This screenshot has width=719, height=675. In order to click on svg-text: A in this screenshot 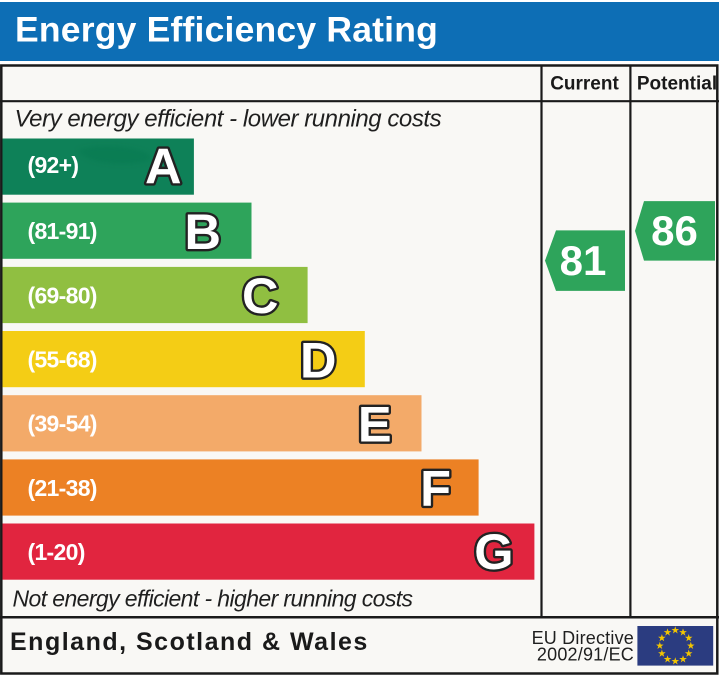, I will do `click(163, 166)`.